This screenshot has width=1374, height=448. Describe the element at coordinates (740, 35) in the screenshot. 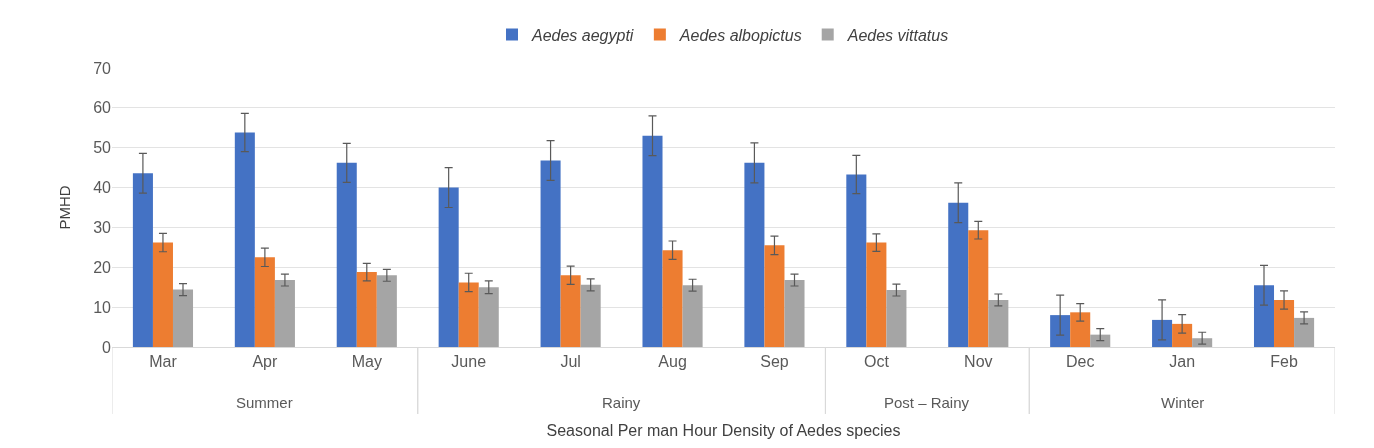

I see `legend-label: Aedes albopictus` at that location.